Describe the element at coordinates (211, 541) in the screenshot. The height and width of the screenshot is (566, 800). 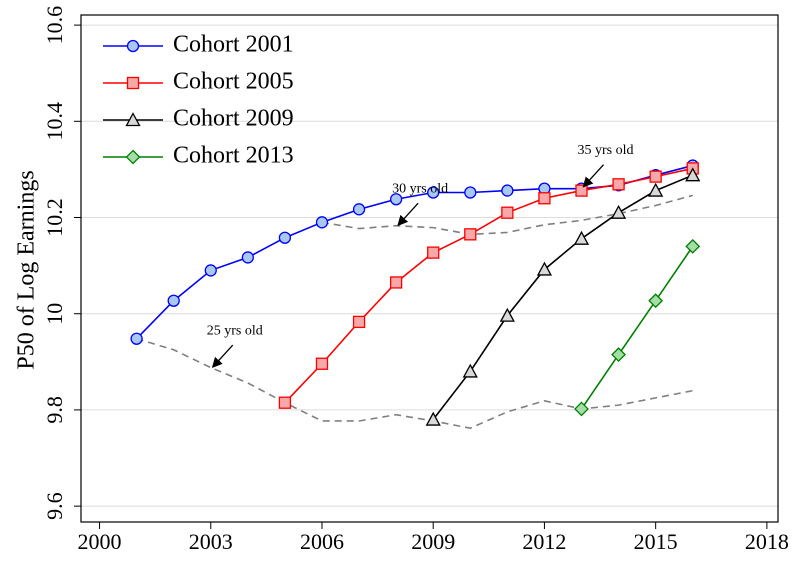
I see `x-tick-label: 2003` at that location.